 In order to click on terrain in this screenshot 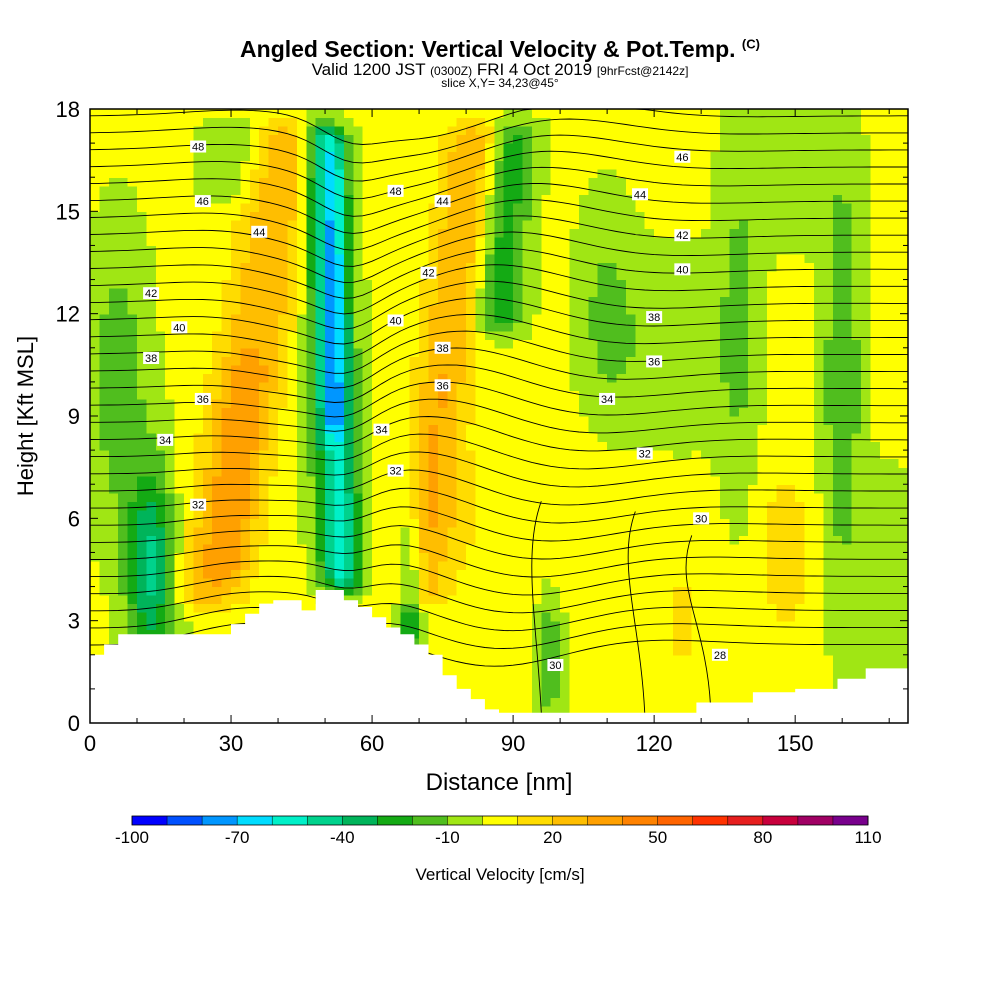, I will do `click(499, 656)`.